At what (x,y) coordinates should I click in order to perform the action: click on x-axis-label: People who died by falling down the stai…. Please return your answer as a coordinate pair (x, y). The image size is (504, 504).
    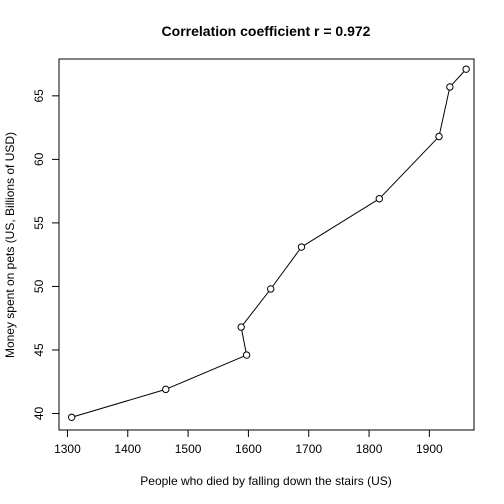
    Looking at the image, I should click on (265, 481).